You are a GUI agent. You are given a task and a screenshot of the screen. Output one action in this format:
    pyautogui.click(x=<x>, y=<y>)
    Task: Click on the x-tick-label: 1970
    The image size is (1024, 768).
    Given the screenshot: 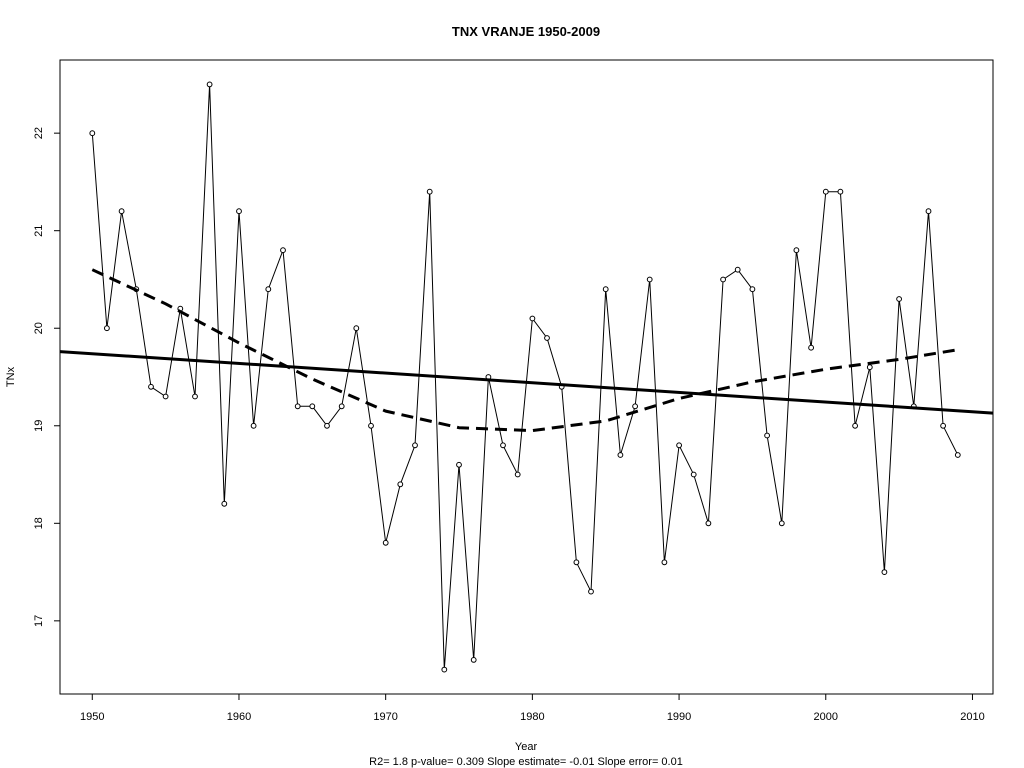 What is the action you would take?
    pyautogui.click(x=385, y=717)
    